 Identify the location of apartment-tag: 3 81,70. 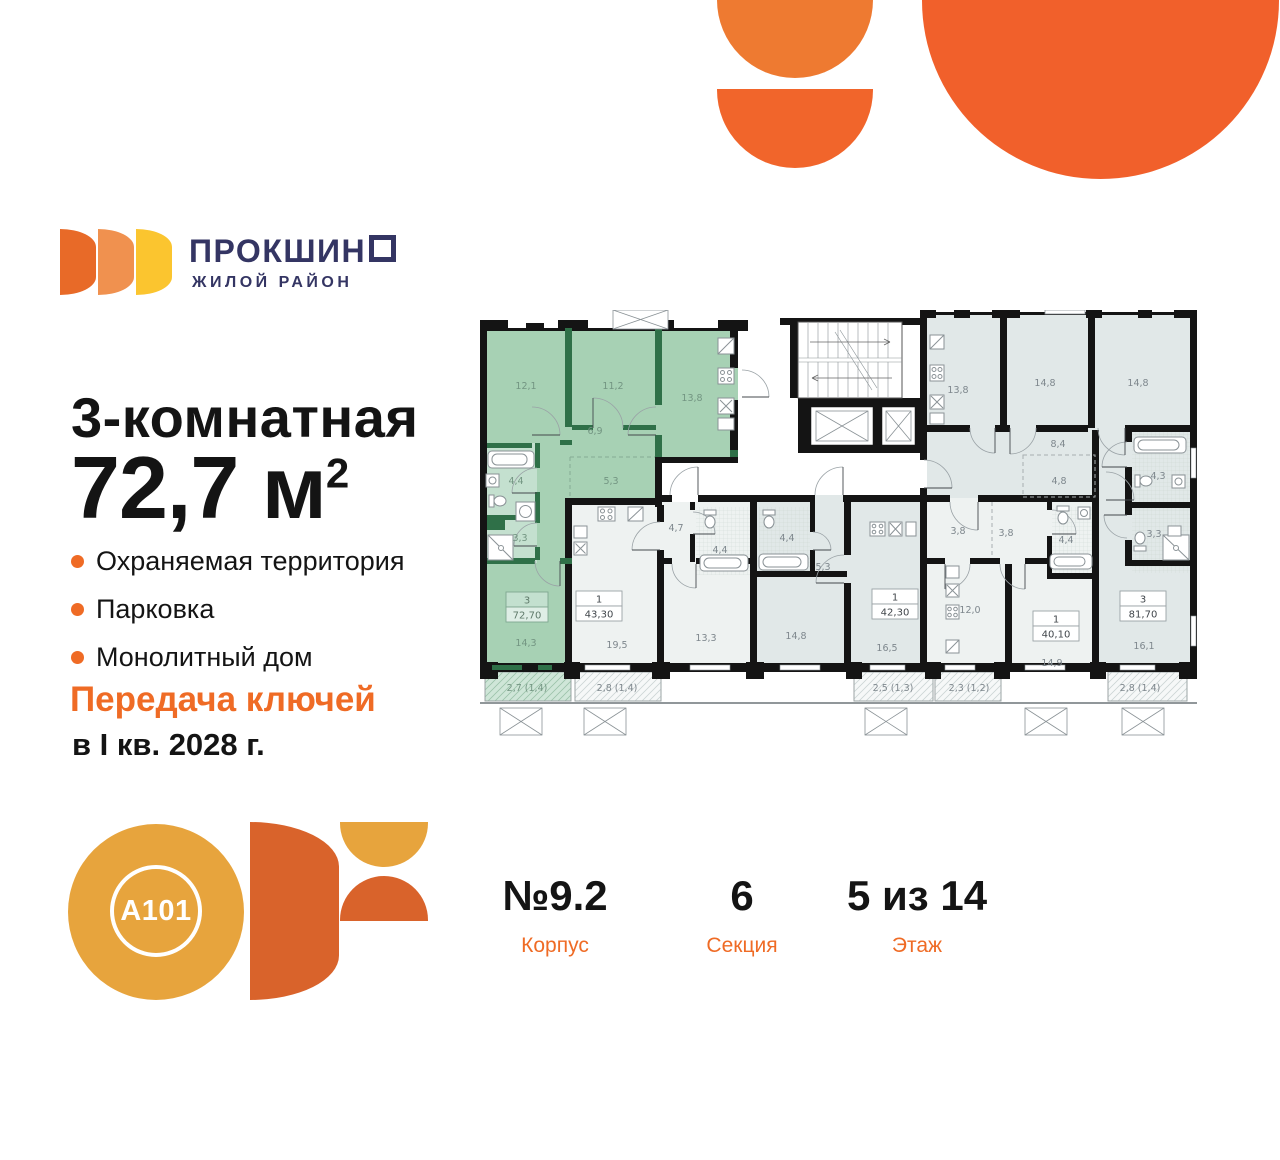
(1143, 606).